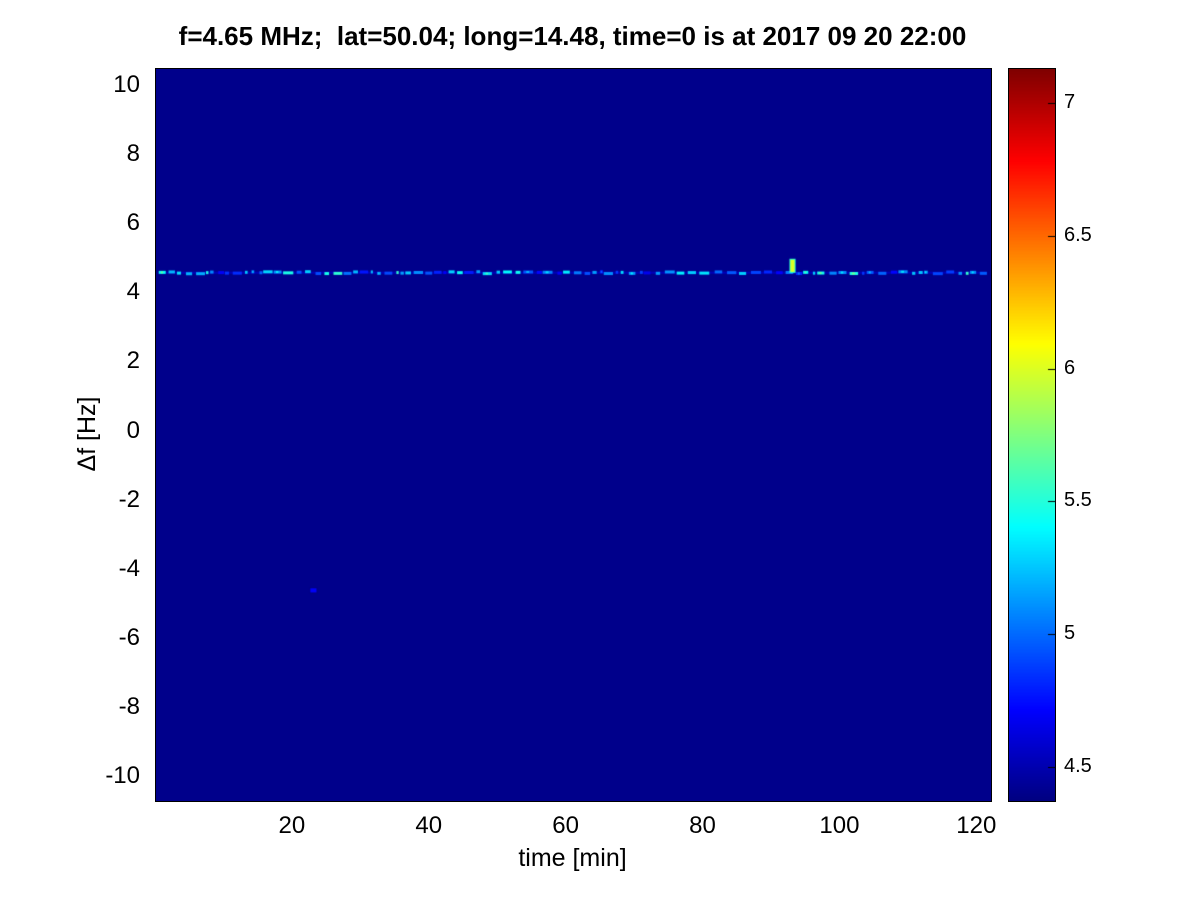 The height and width of the screenshot is (901, 1201). Describe the element at coordinates (129, 568) in the screenshot. I see `y-tick-label: -4` at that location.